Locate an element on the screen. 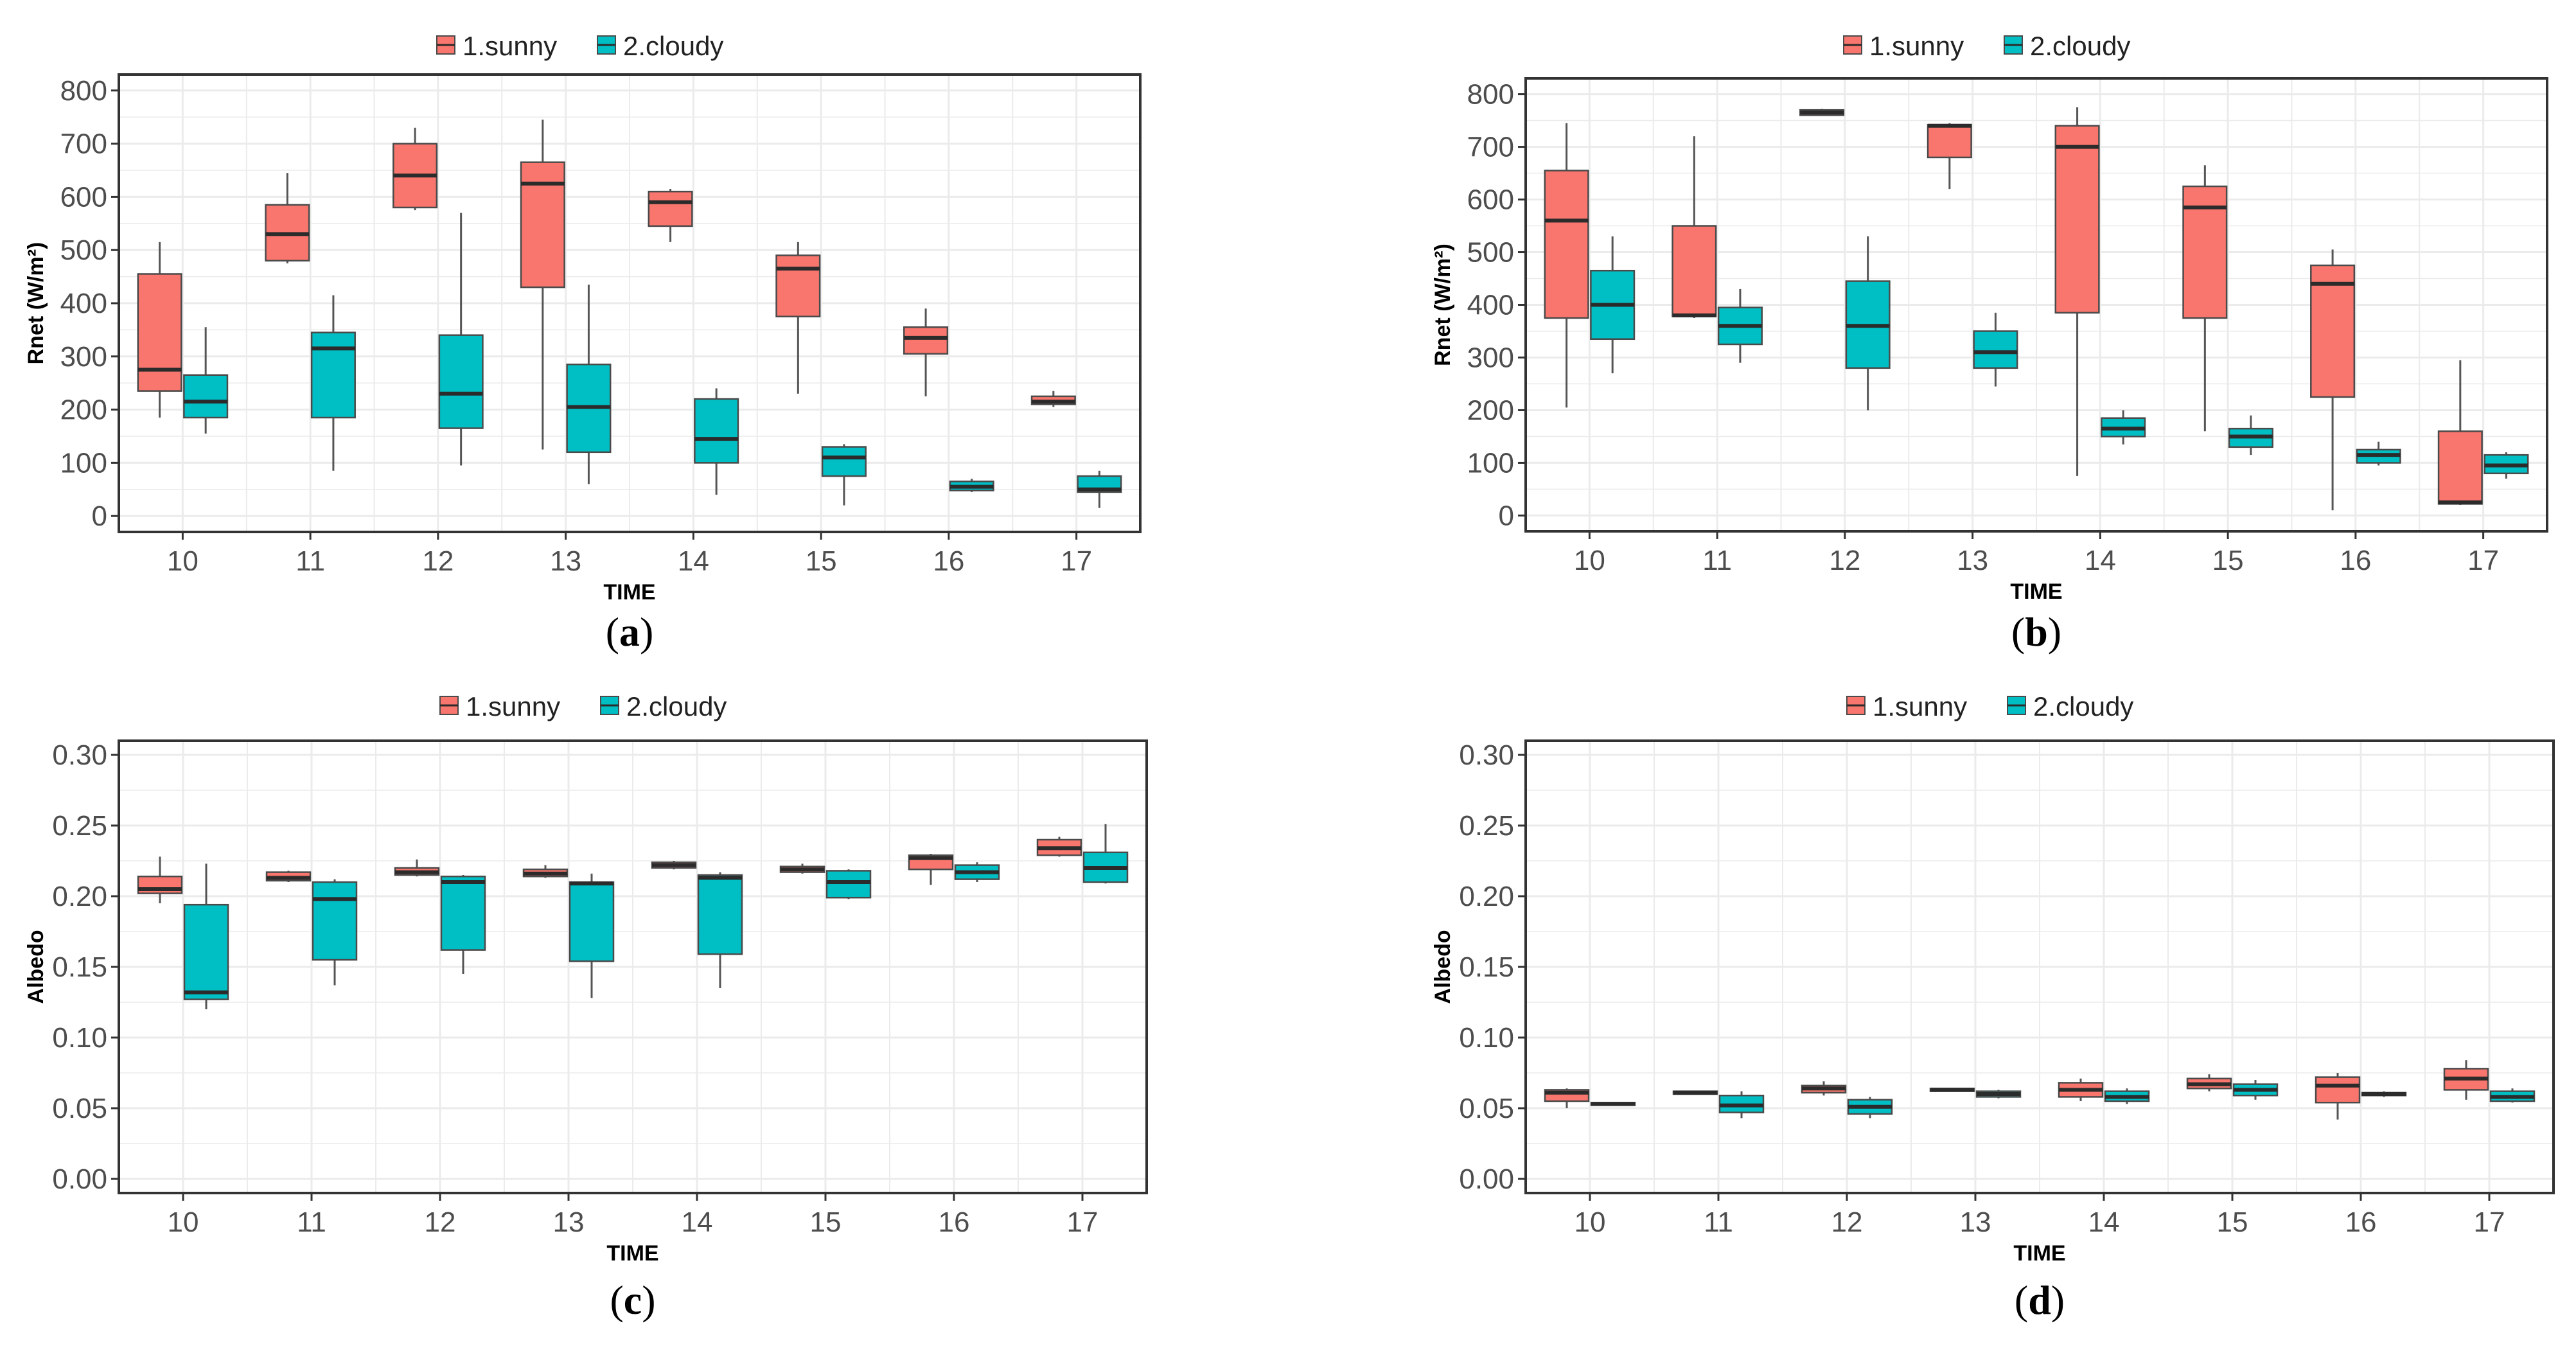 This screenshot has width=2576, height=1353. y-tick-label: 0.10 is located at coordinates (1486, 1038).